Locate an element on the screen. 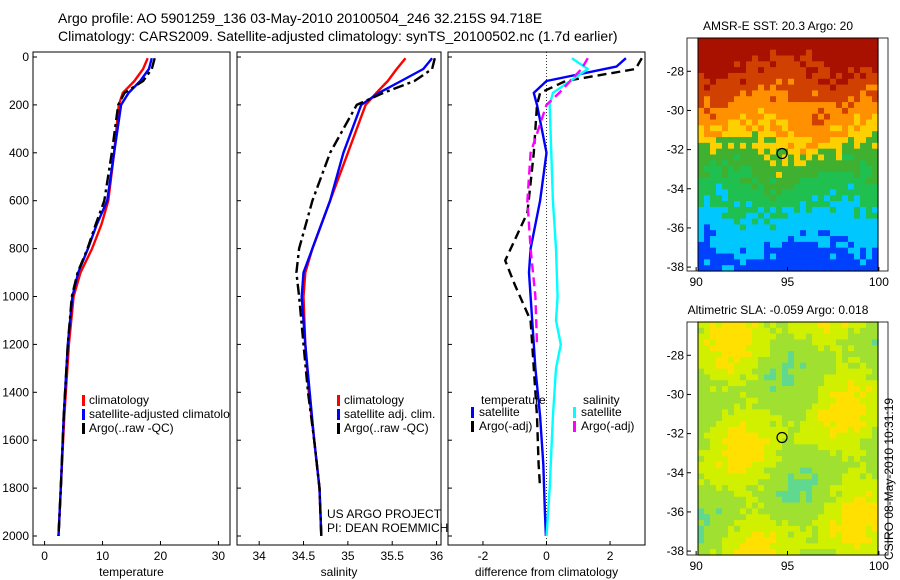 Image resolution: width=900 pixels, height=580 pixels. y-tick-label: 1200 is located at coordinates (15, 344).